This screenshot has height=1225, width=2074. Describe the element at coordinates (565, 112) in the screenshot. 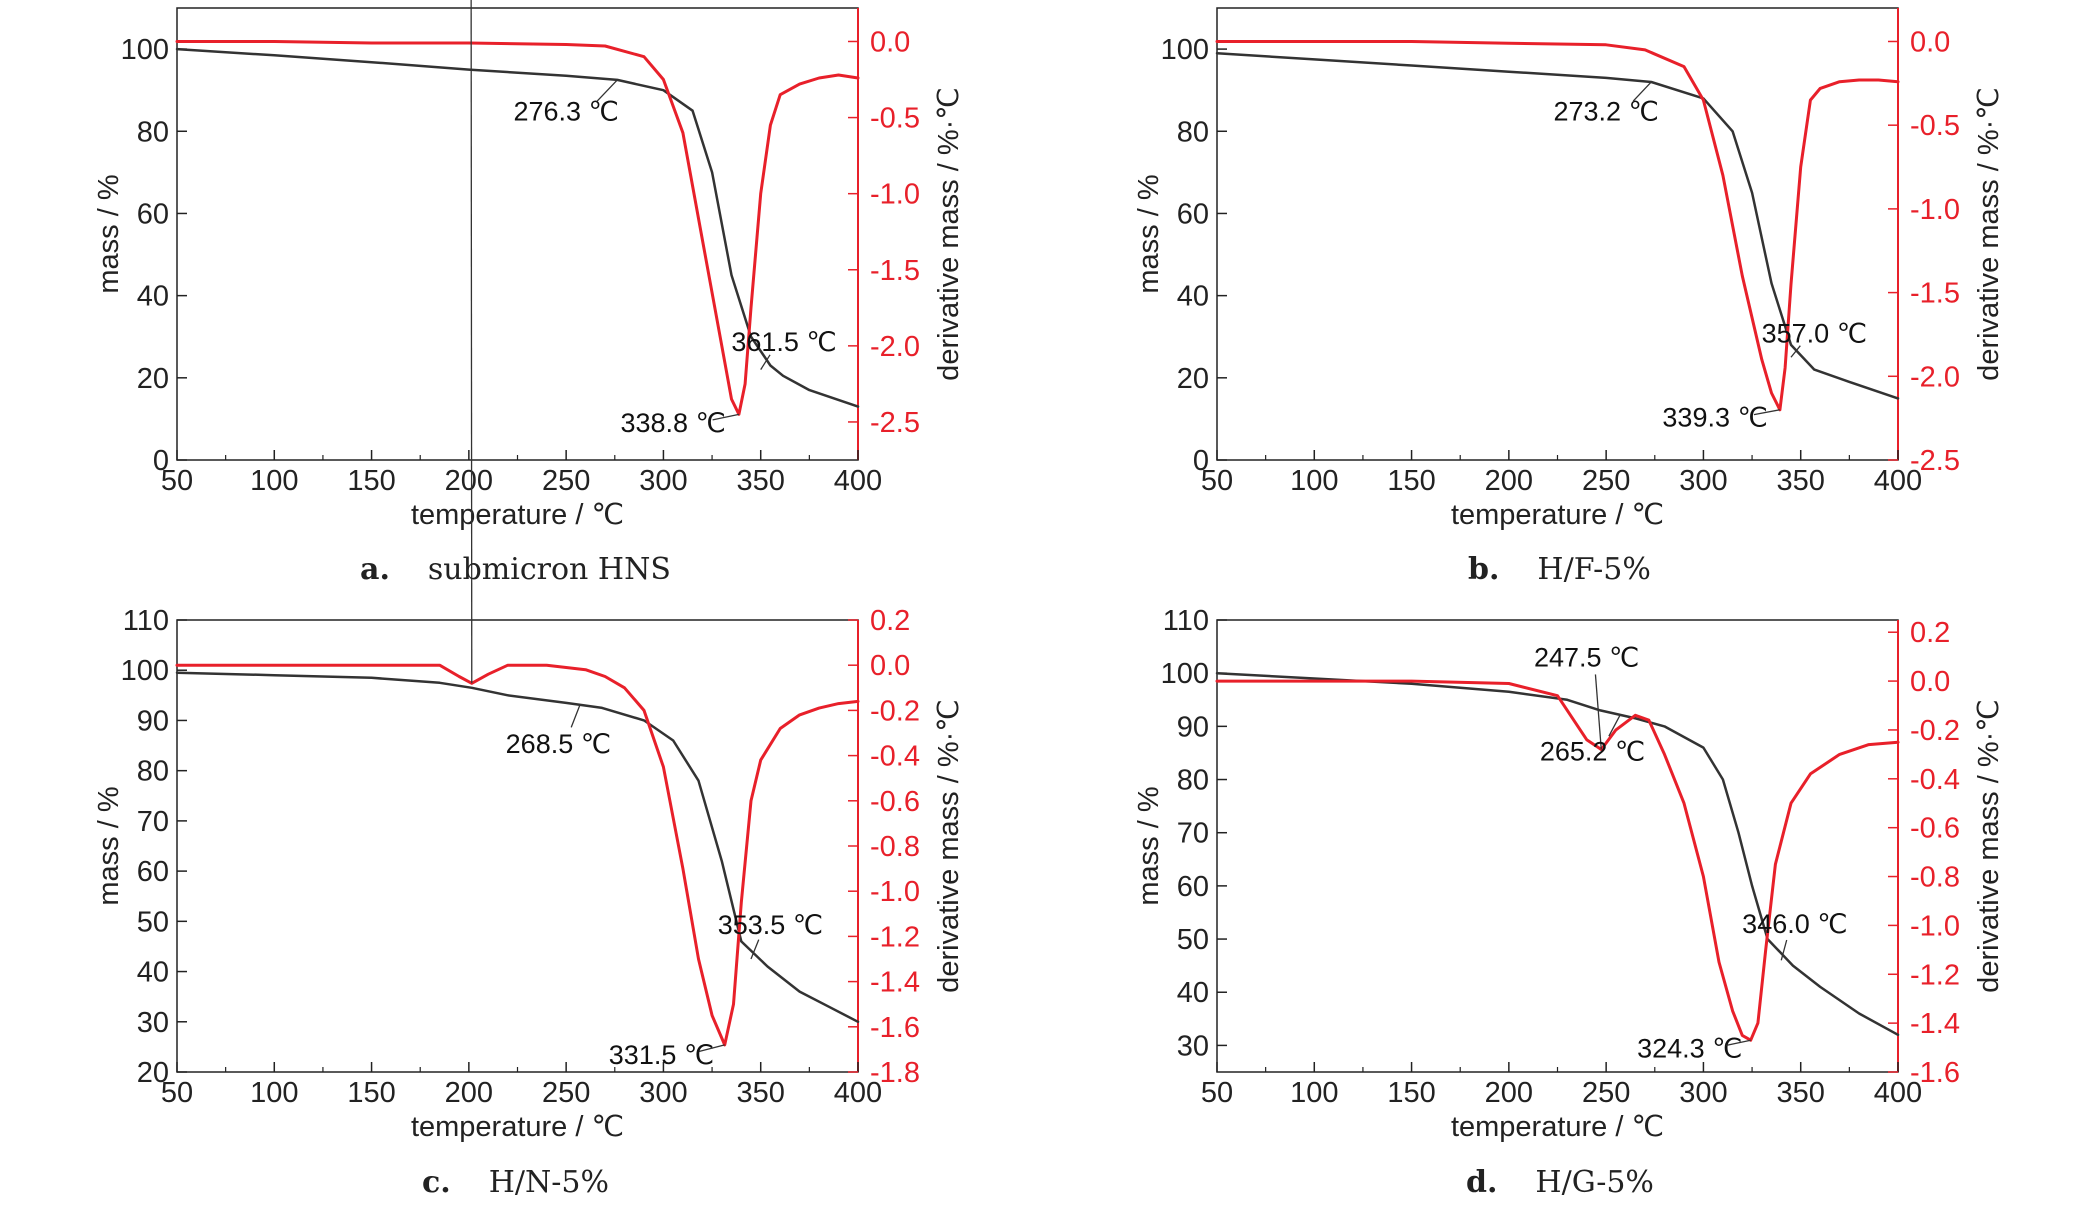

I see `annotation-label: 276.3 ℃` at that location.